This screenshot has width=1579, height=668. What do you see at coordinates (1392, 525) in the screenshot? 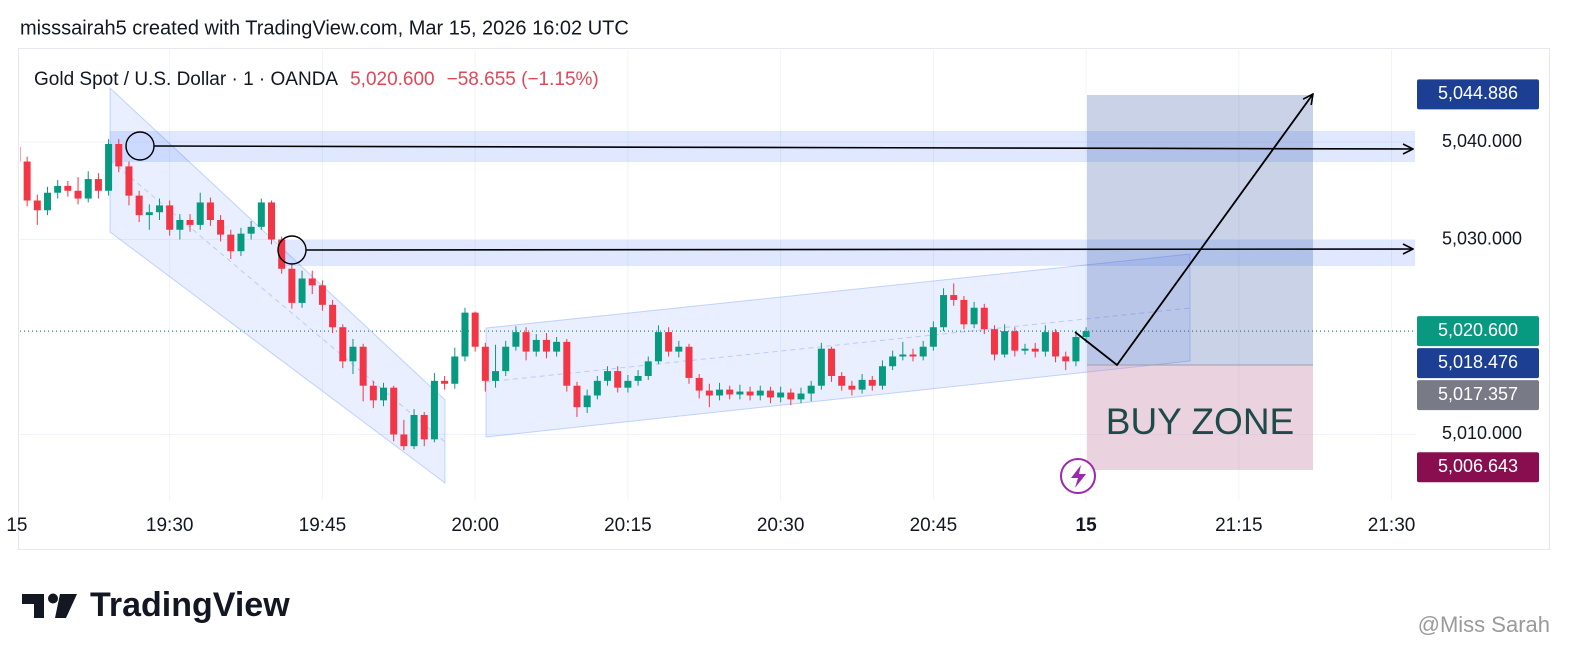
I see `x-tick-label: 21:30` at bounding box center [1392, 525].